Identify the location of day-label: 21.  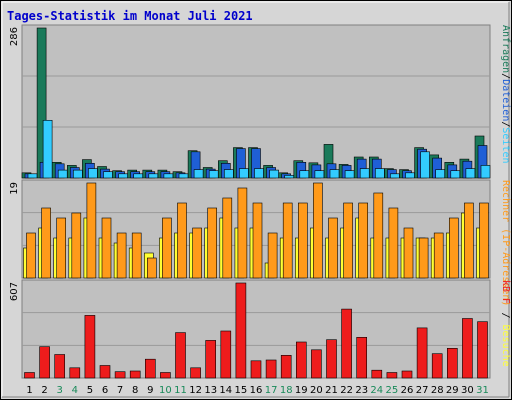
(331, 390).